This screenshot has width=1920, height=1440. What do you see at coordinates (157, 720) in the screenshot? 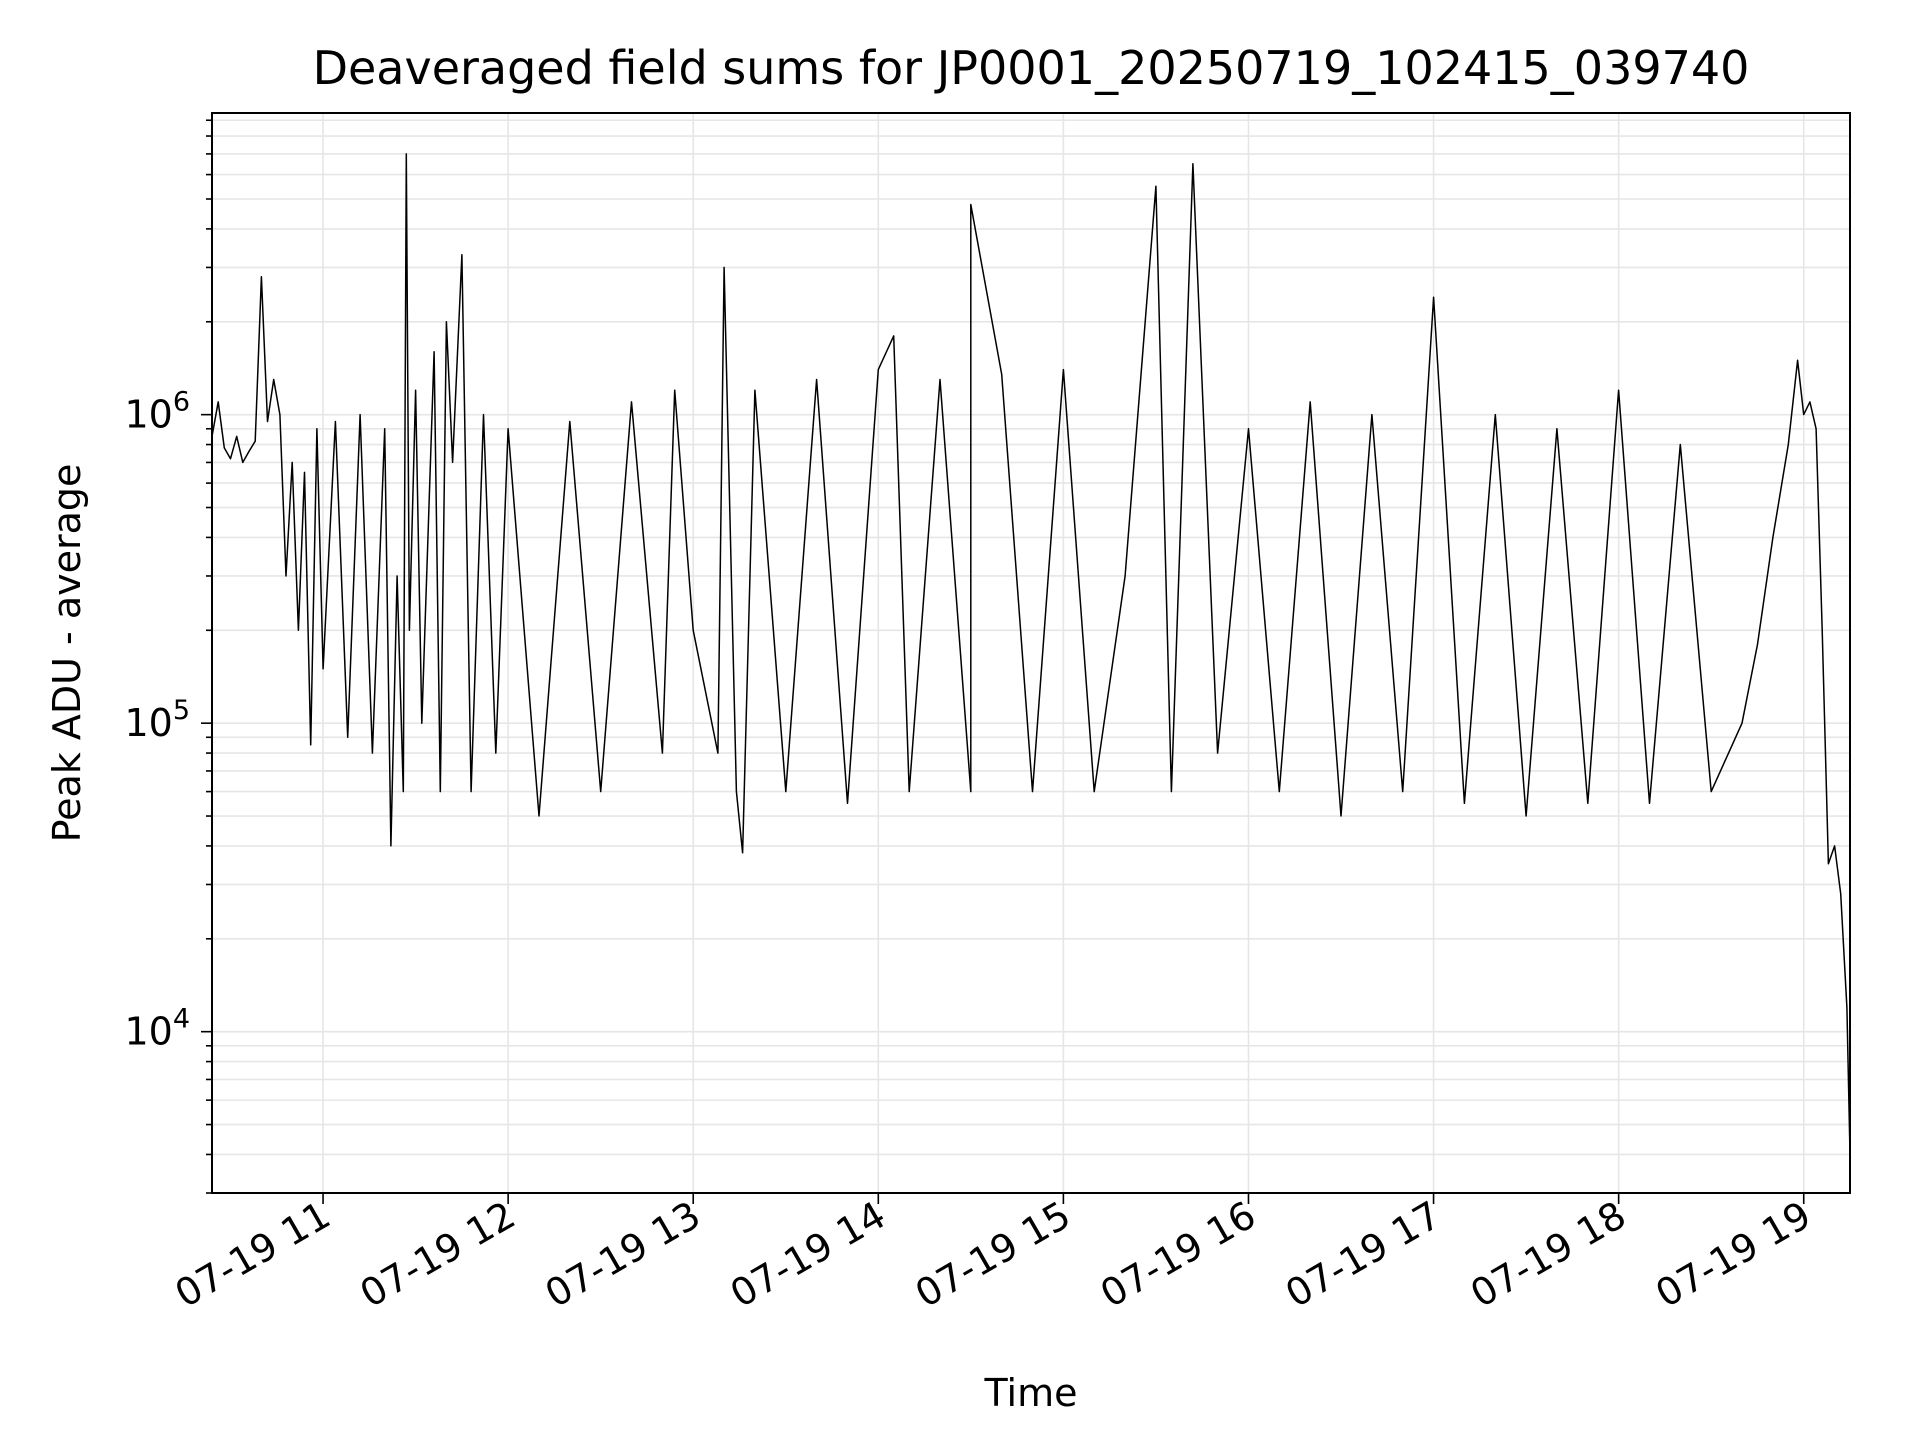
I see `y-tick-label: 105` at bounding box center [157, 720].